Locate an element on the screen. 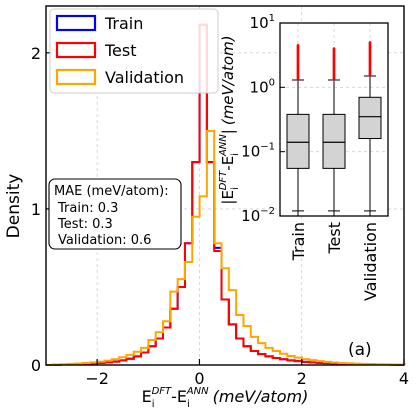  legend-label-train: Train is located at coordinates (123, 23).